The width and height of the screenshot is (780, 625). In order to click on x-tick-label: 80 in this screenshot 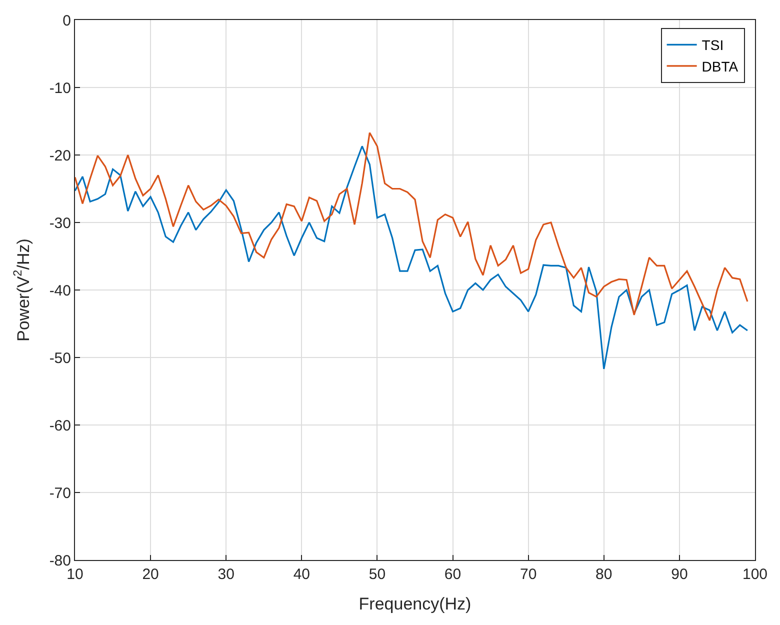, I will do `click(604, 574)`.